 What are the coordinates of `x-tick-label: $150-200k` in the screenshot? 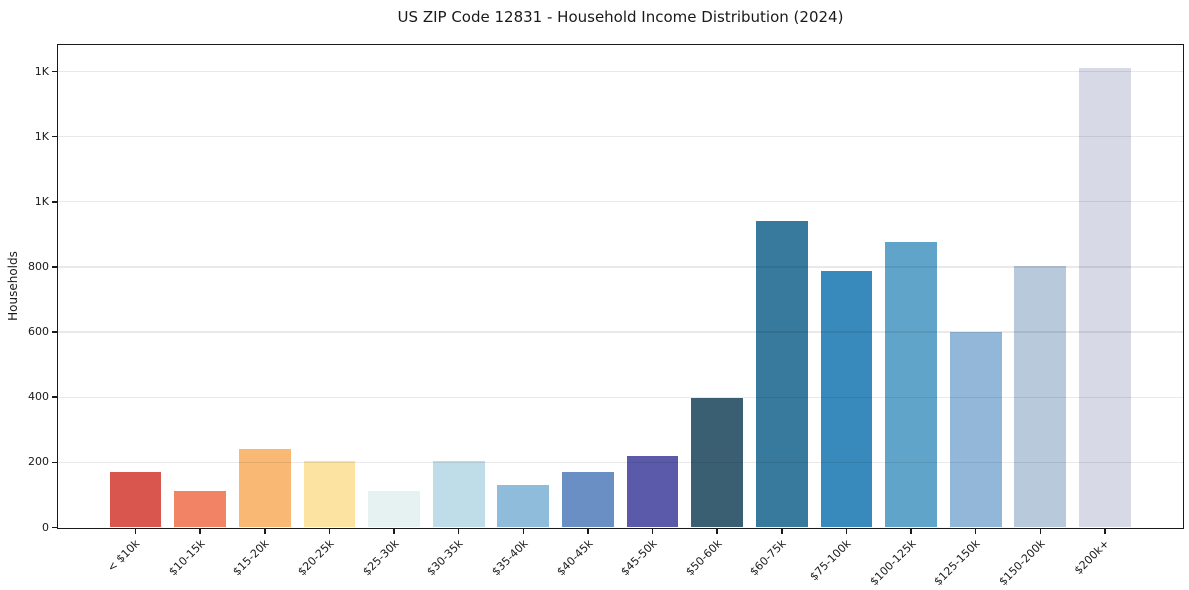 It's located at (1022, 562).